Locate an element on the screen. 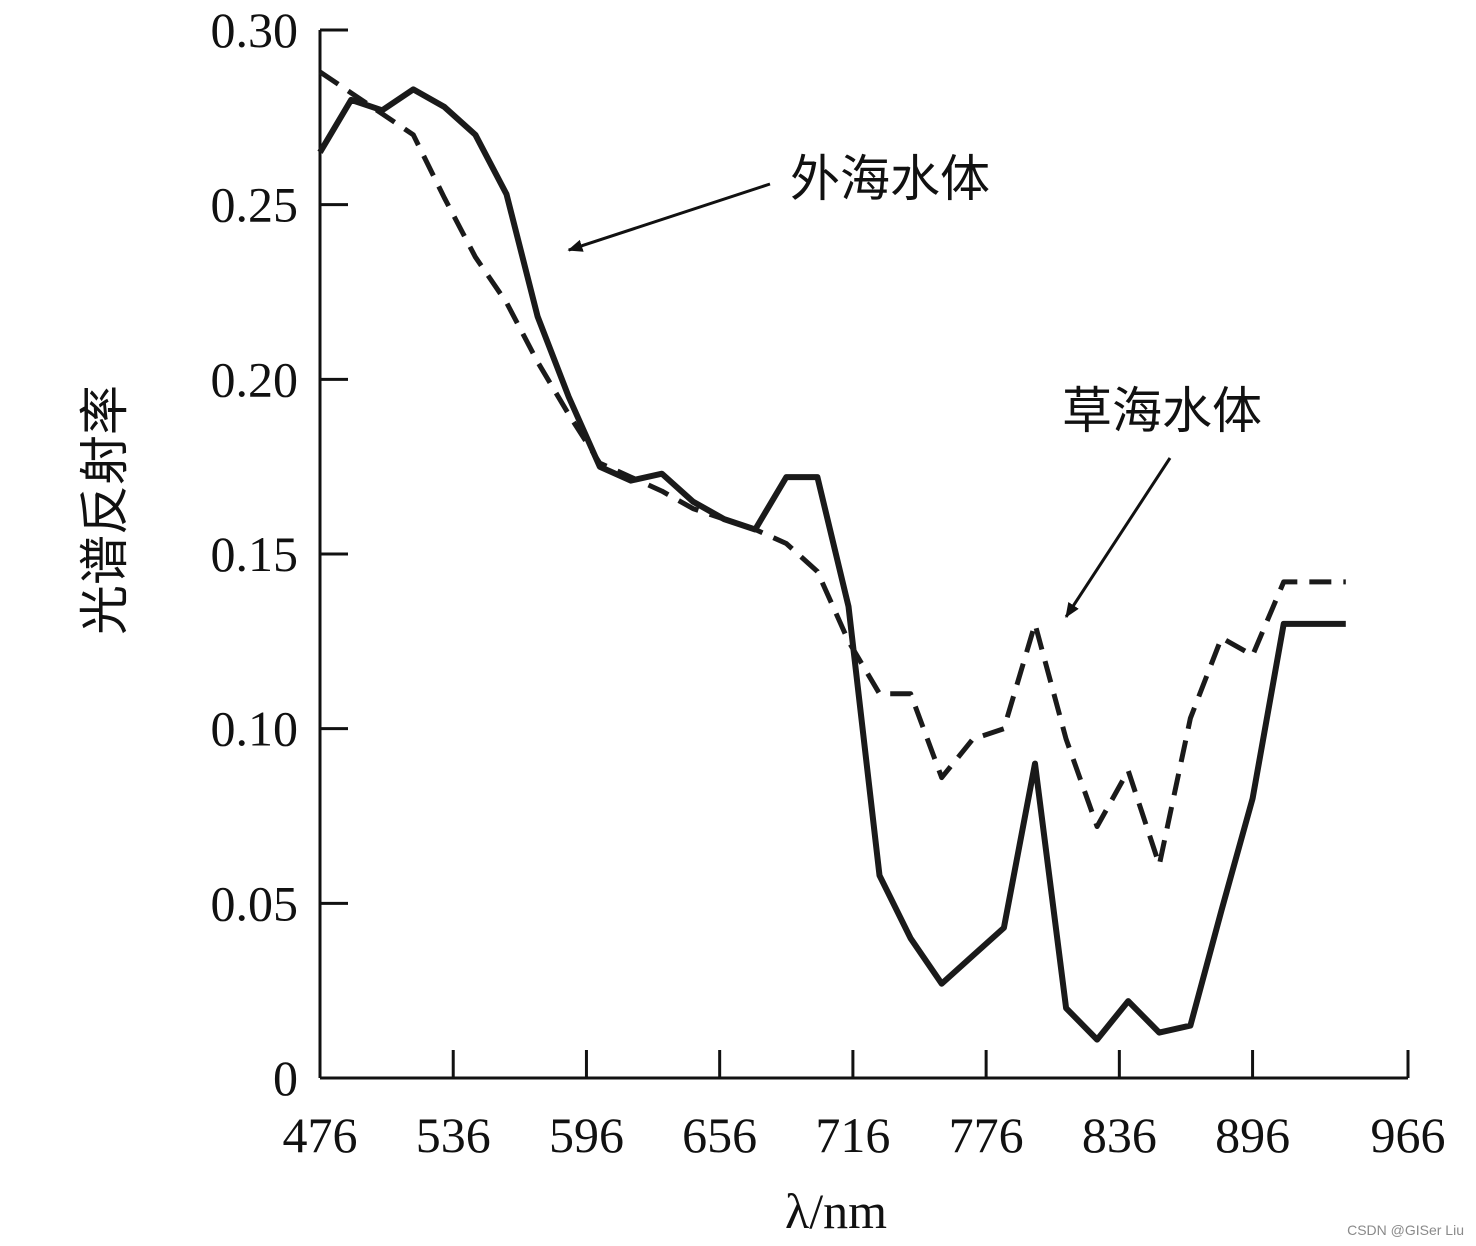 This screenshot has width=1476, height=1246. annotation-label: 草海水体 is located at coordinates (1162, 411).